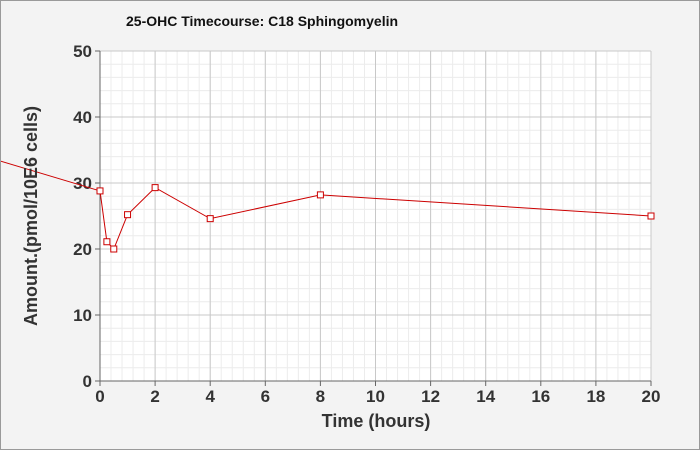  Describe the element at coordinates (320, 396) in the screenshot. I see `x-tick-label: 8` at that location.